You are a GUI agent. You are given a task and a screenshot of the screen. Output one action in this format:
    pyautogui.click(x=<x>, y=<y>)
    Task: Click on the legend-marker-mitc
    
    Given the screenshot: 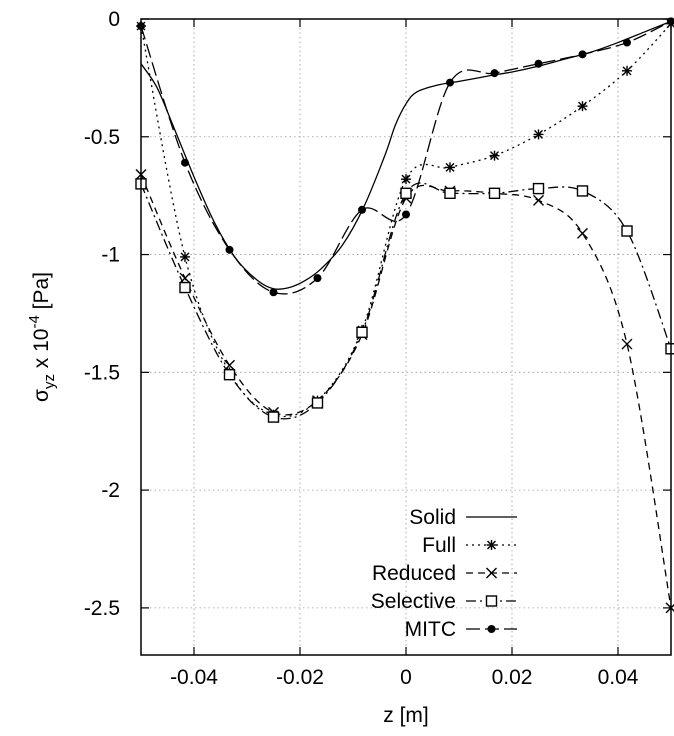 What is the action you would take?
    pyautogui.click(x=491, y=629)
    